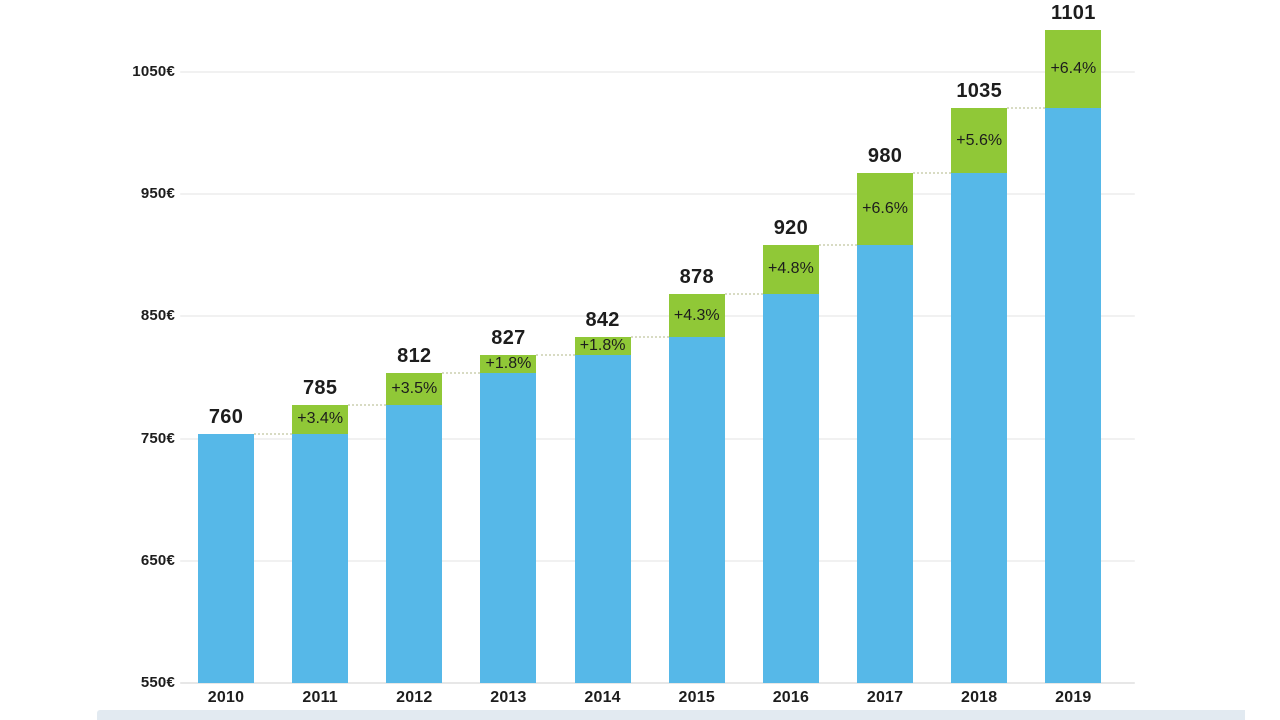 This screenshot has height=720, width=1280. Describe the element at coordinates (602, 697) in the screenshot. I see `x-axis-label-2014: 2014` at that location.